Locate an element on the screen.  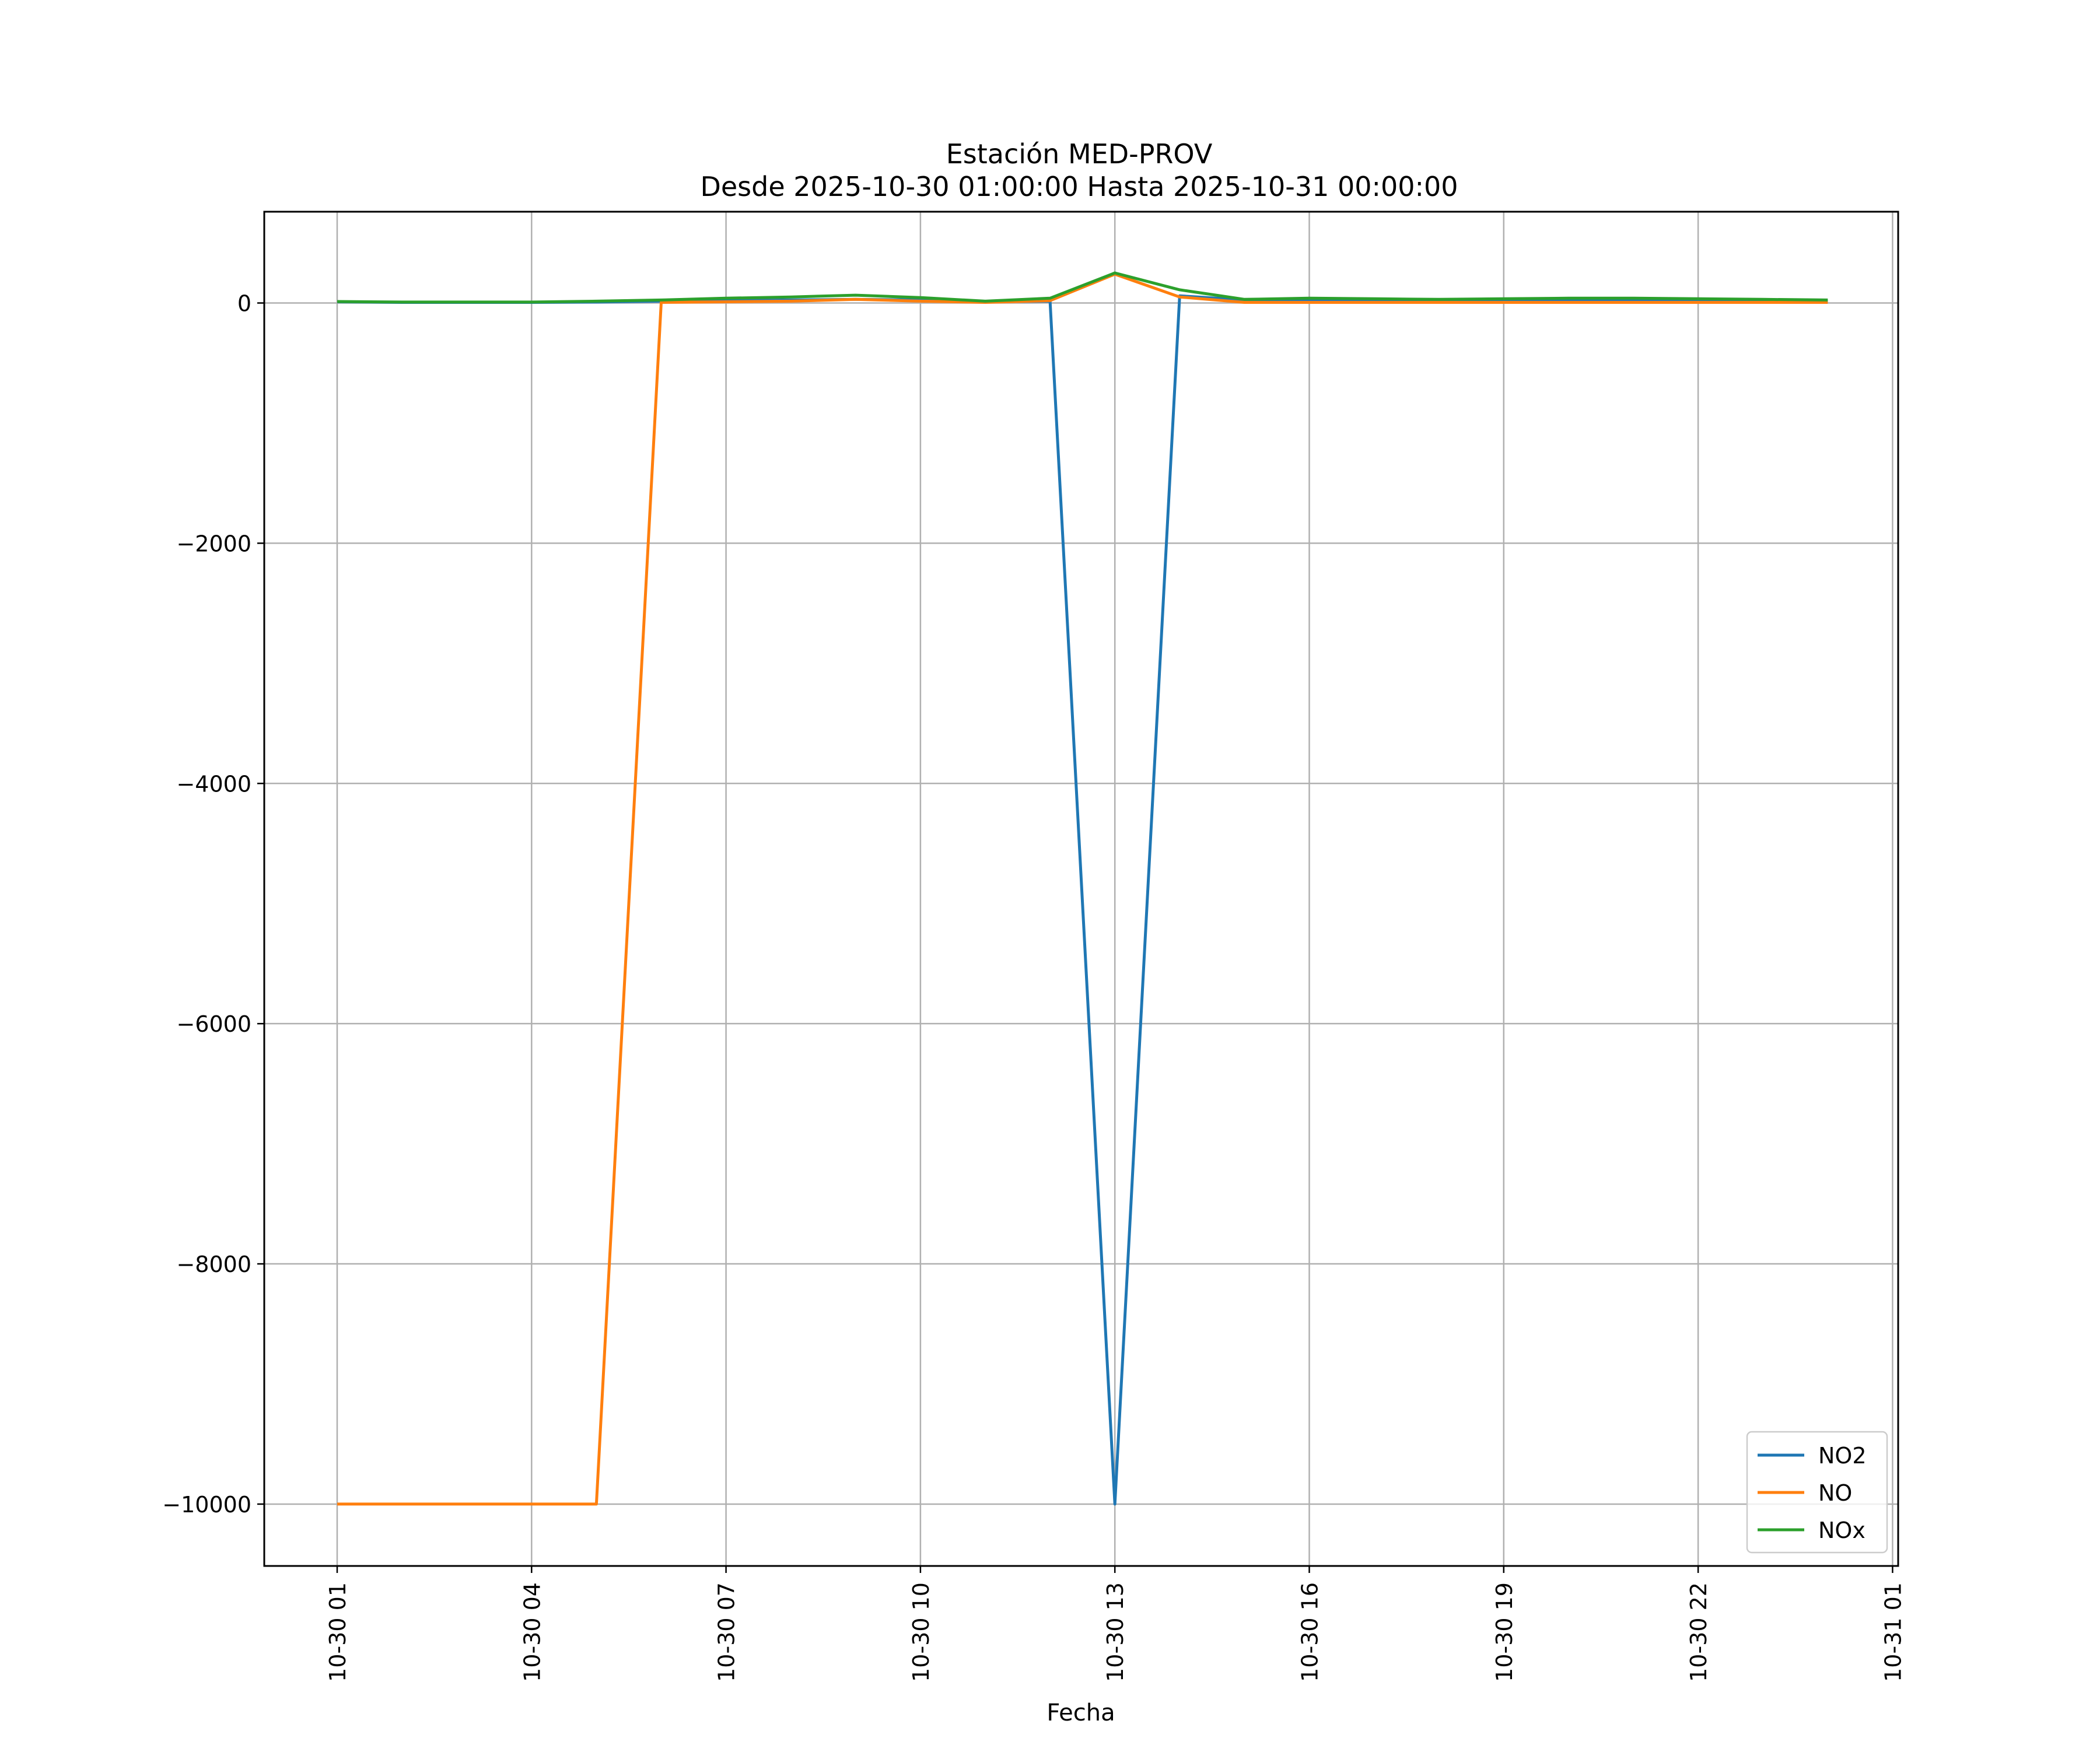
x-axis-label: Fecha is located at coordinates (1080, 1713).